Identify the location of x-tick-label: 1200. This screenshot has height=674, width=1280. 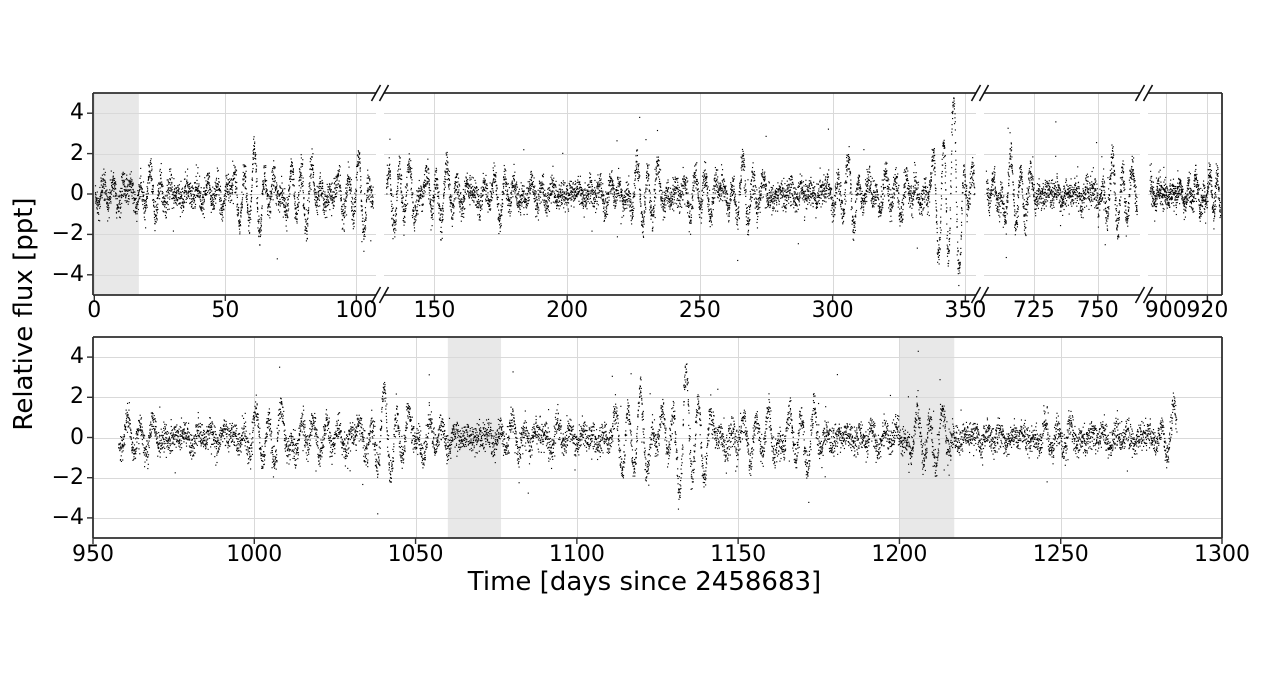
(899, 554).